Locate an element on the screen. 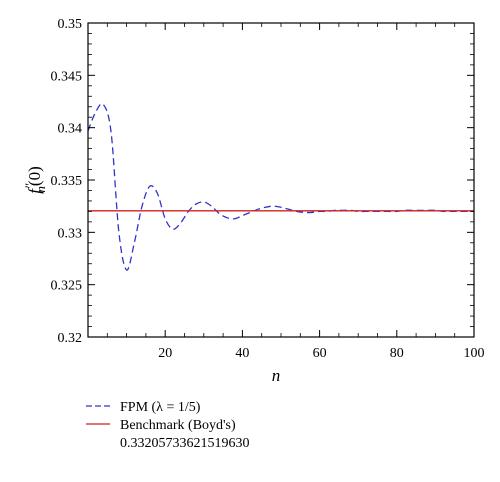  y-axis-label: f″n(0) is located at coordinates (35, 179).